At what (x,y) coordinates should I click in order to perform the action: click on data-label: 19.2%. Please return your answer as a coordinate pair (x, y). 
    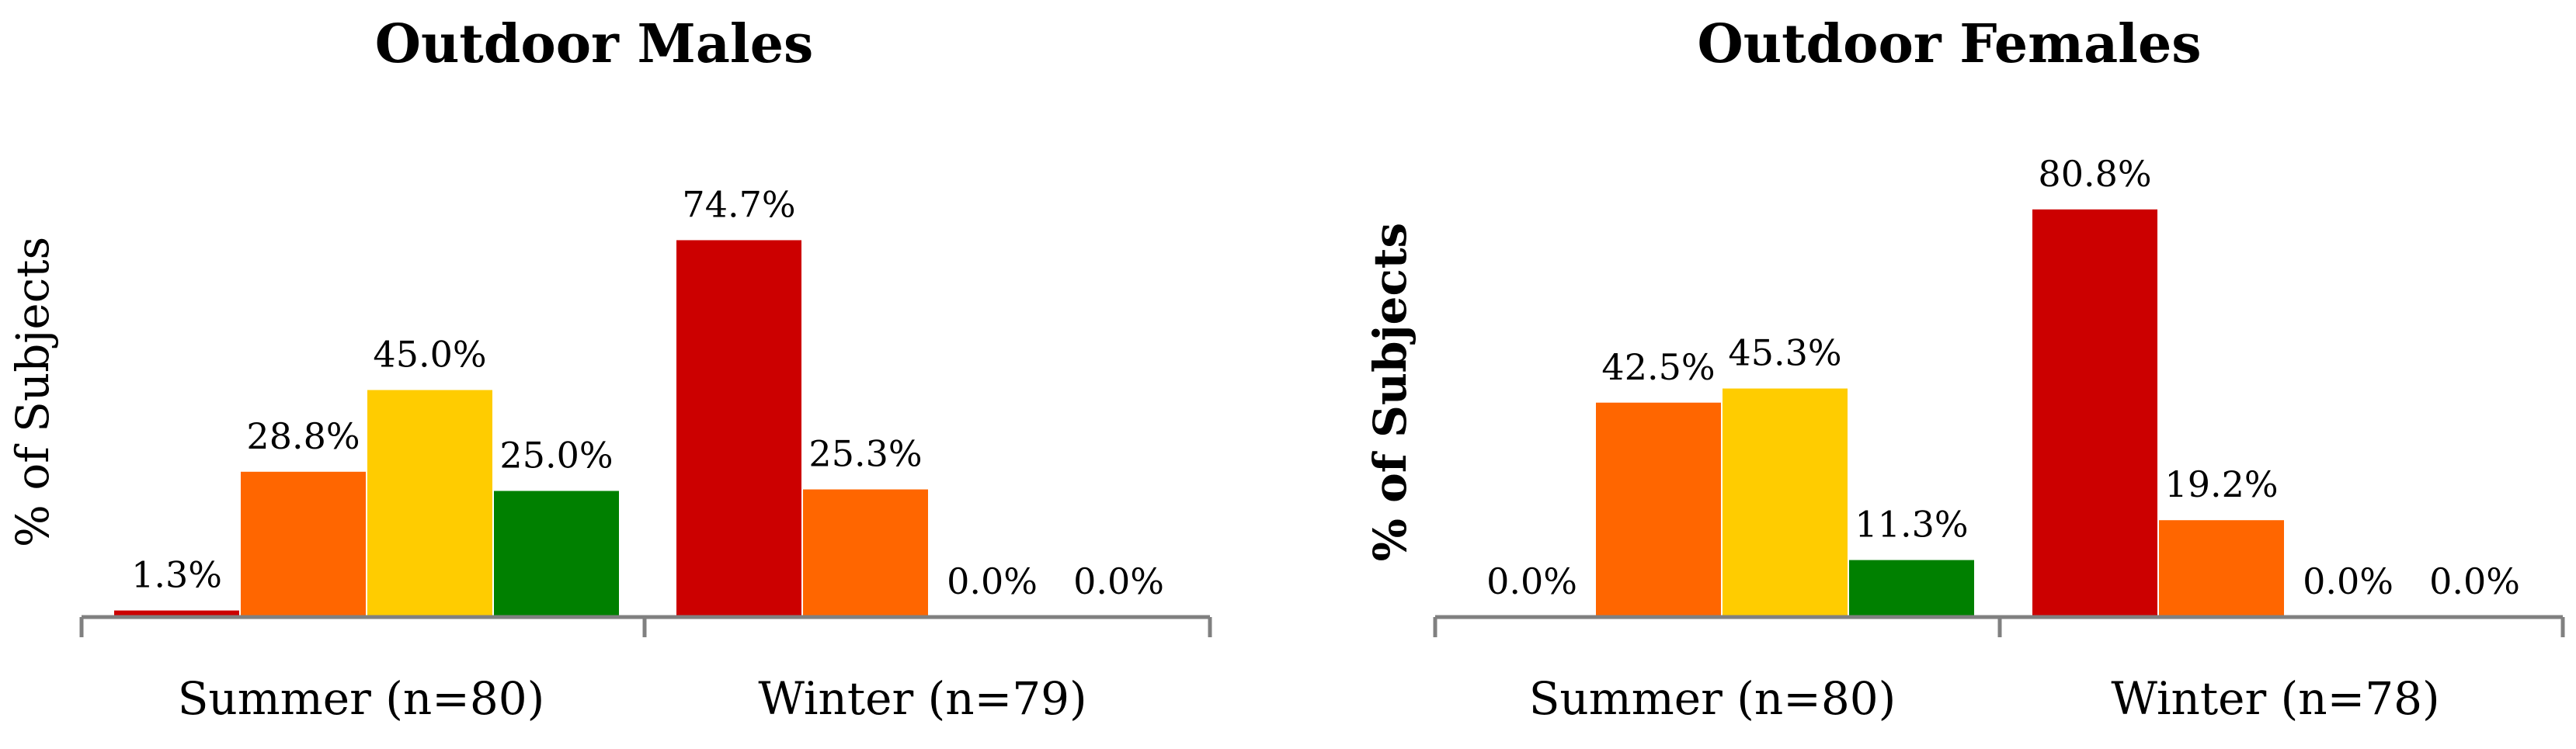
    Looking at the image, I should click on (2221, 484).